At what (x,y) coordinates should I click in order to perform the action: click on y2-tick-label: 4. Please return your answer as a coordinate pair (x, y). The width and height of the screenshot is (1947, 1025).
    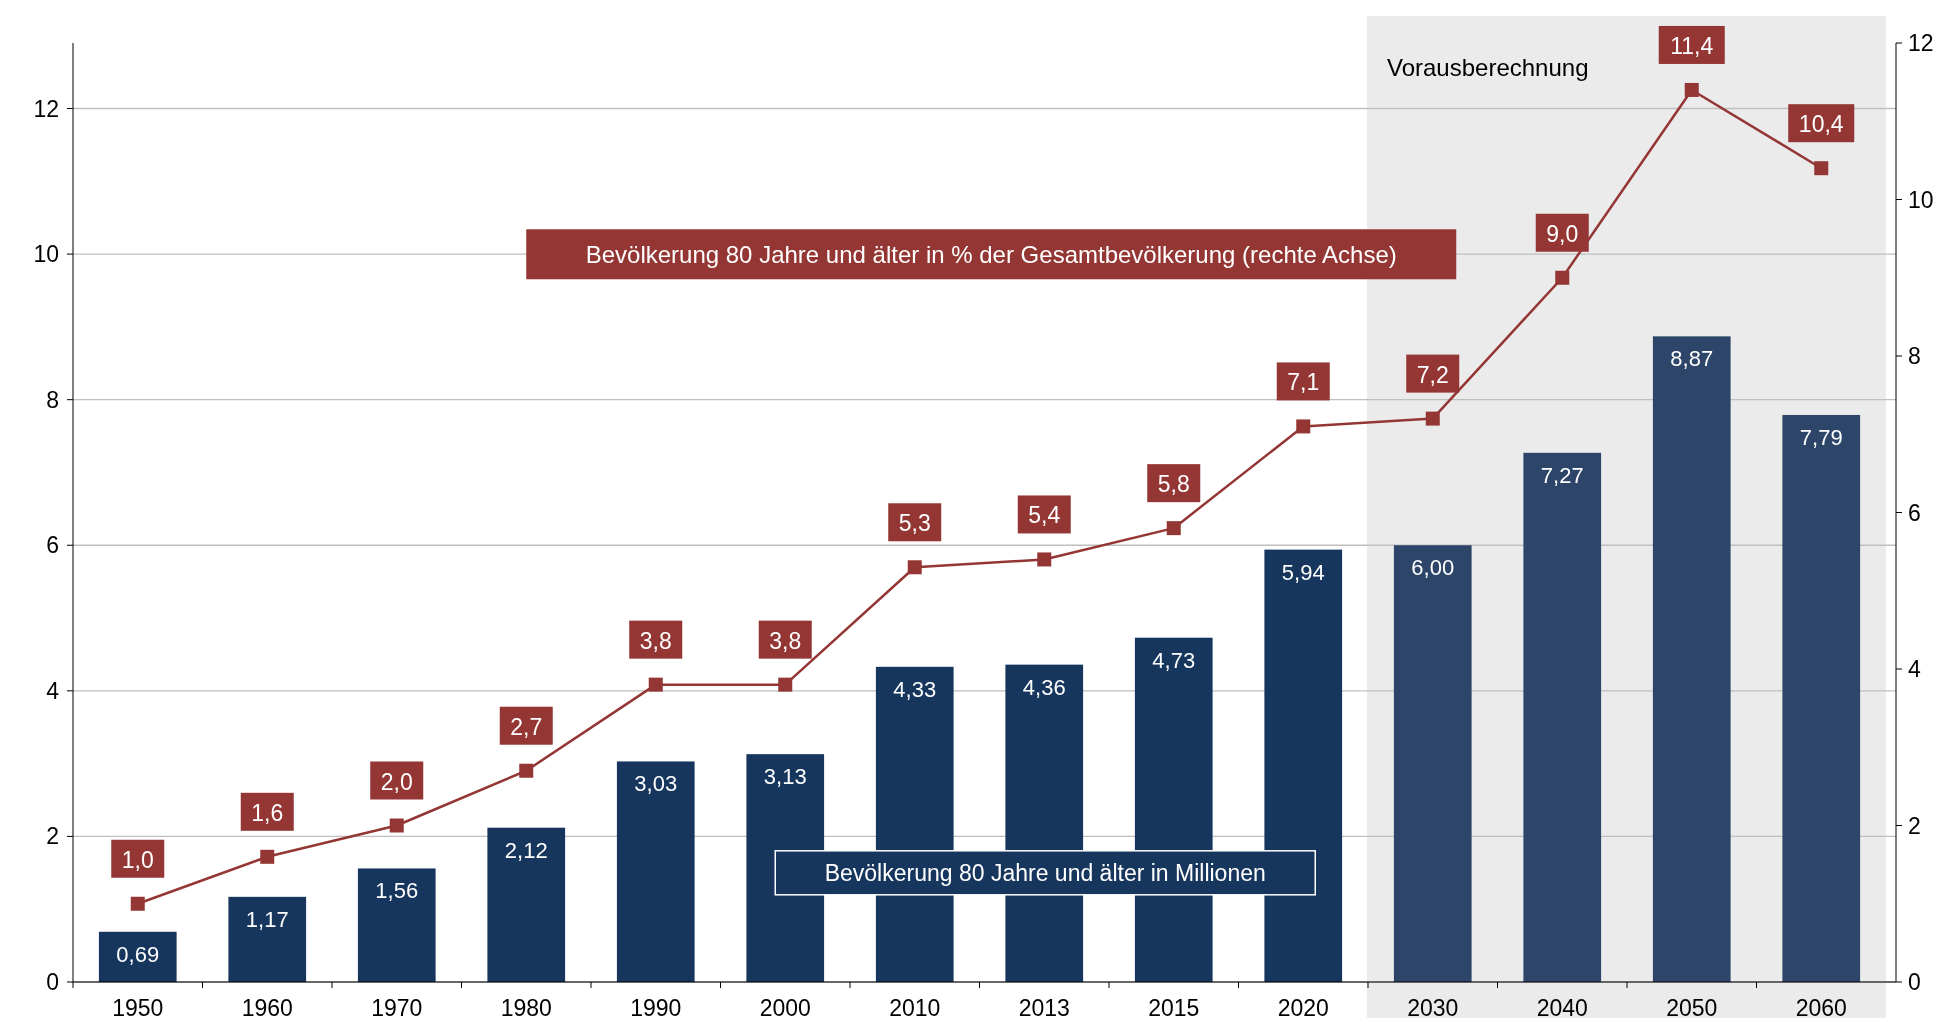
    Looking at the image, I should click on (1914, 669).